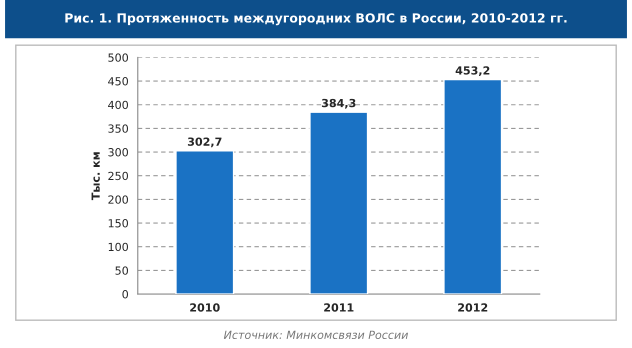 The image size is (632, 348). What do you see at coordinates (339, 103) in the screenshot?
I see `data-label: 384,3` at bounding box center [339, 103].